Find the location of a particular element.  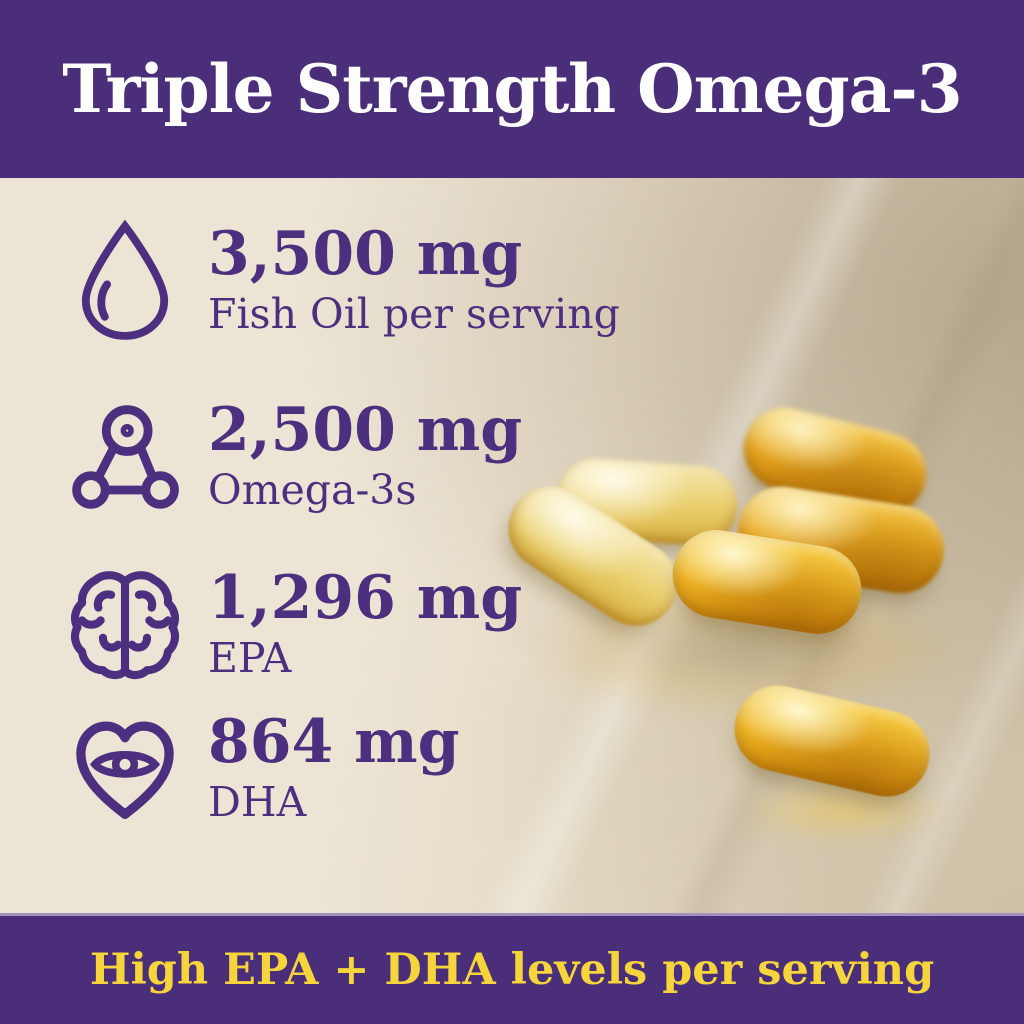

stat-text: 1,296 mg EPA is located at coordinates (365, 625).